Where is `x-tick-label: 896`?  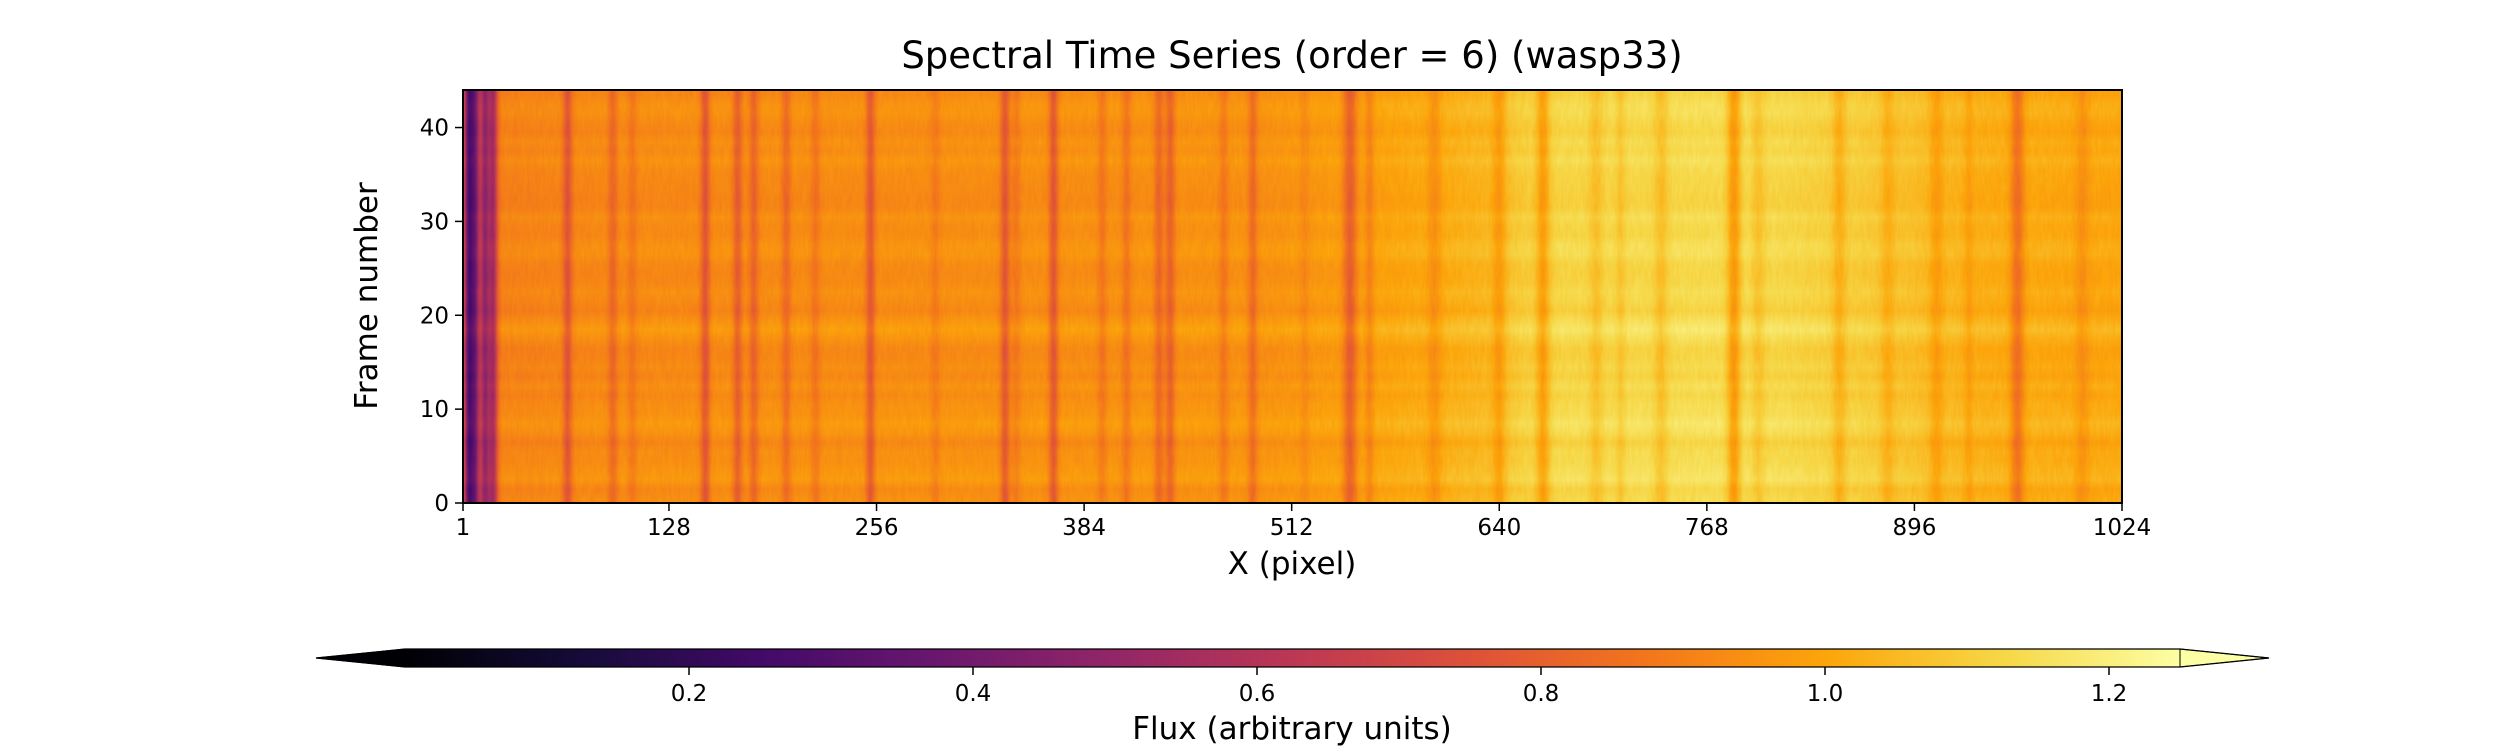
x-tick-label: 896 is located at coordinates (1914, 528).